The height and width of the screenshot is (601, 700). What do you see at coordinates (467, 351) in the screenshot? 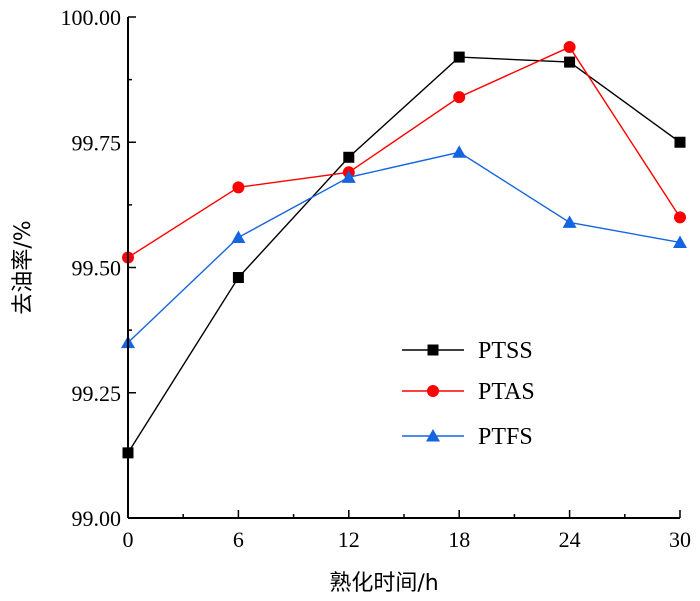
I see `legend-item-ptss: PTSS` at bounding box center [467, 351].